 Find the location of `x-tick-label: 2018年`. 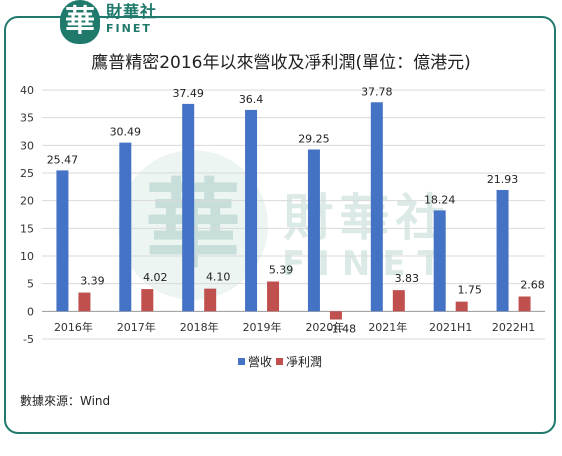

x-tick-label: 2018年 is located at coordinates (199, 327).